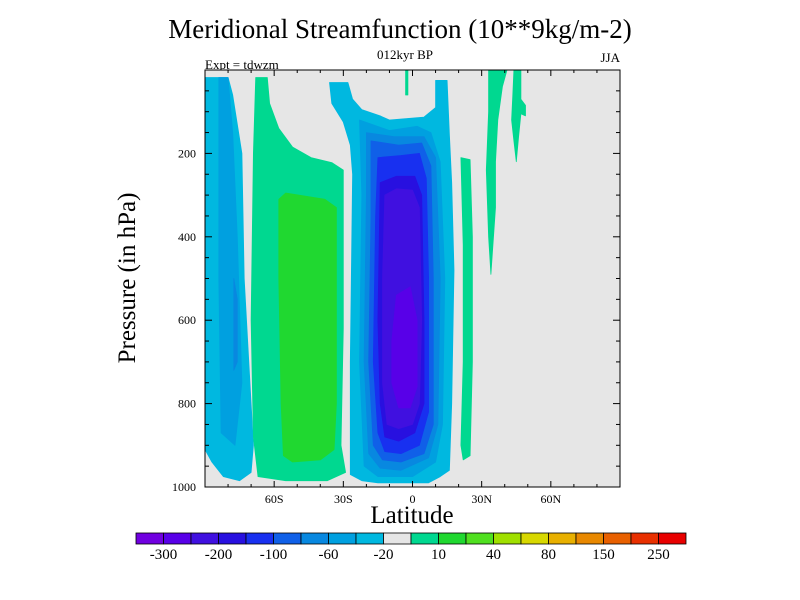  Describe the element at coordinates (412, 515) in the screenshot. I see `x-axis-label: Latitude` at that location.